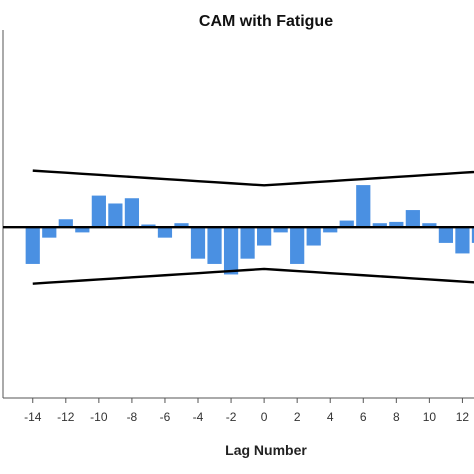 The image size is (474, 474). What do you see at coordinates (430, 417) in the screenshot?
I see `x-tick-label-10: 10` at bounding box center [430, 417].